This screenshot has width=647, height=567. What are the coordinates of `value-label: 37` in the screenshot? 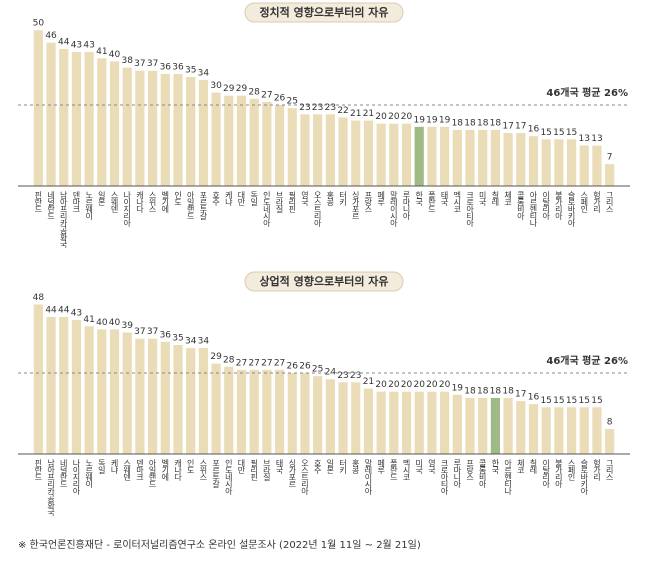 It's located at (152, 332).